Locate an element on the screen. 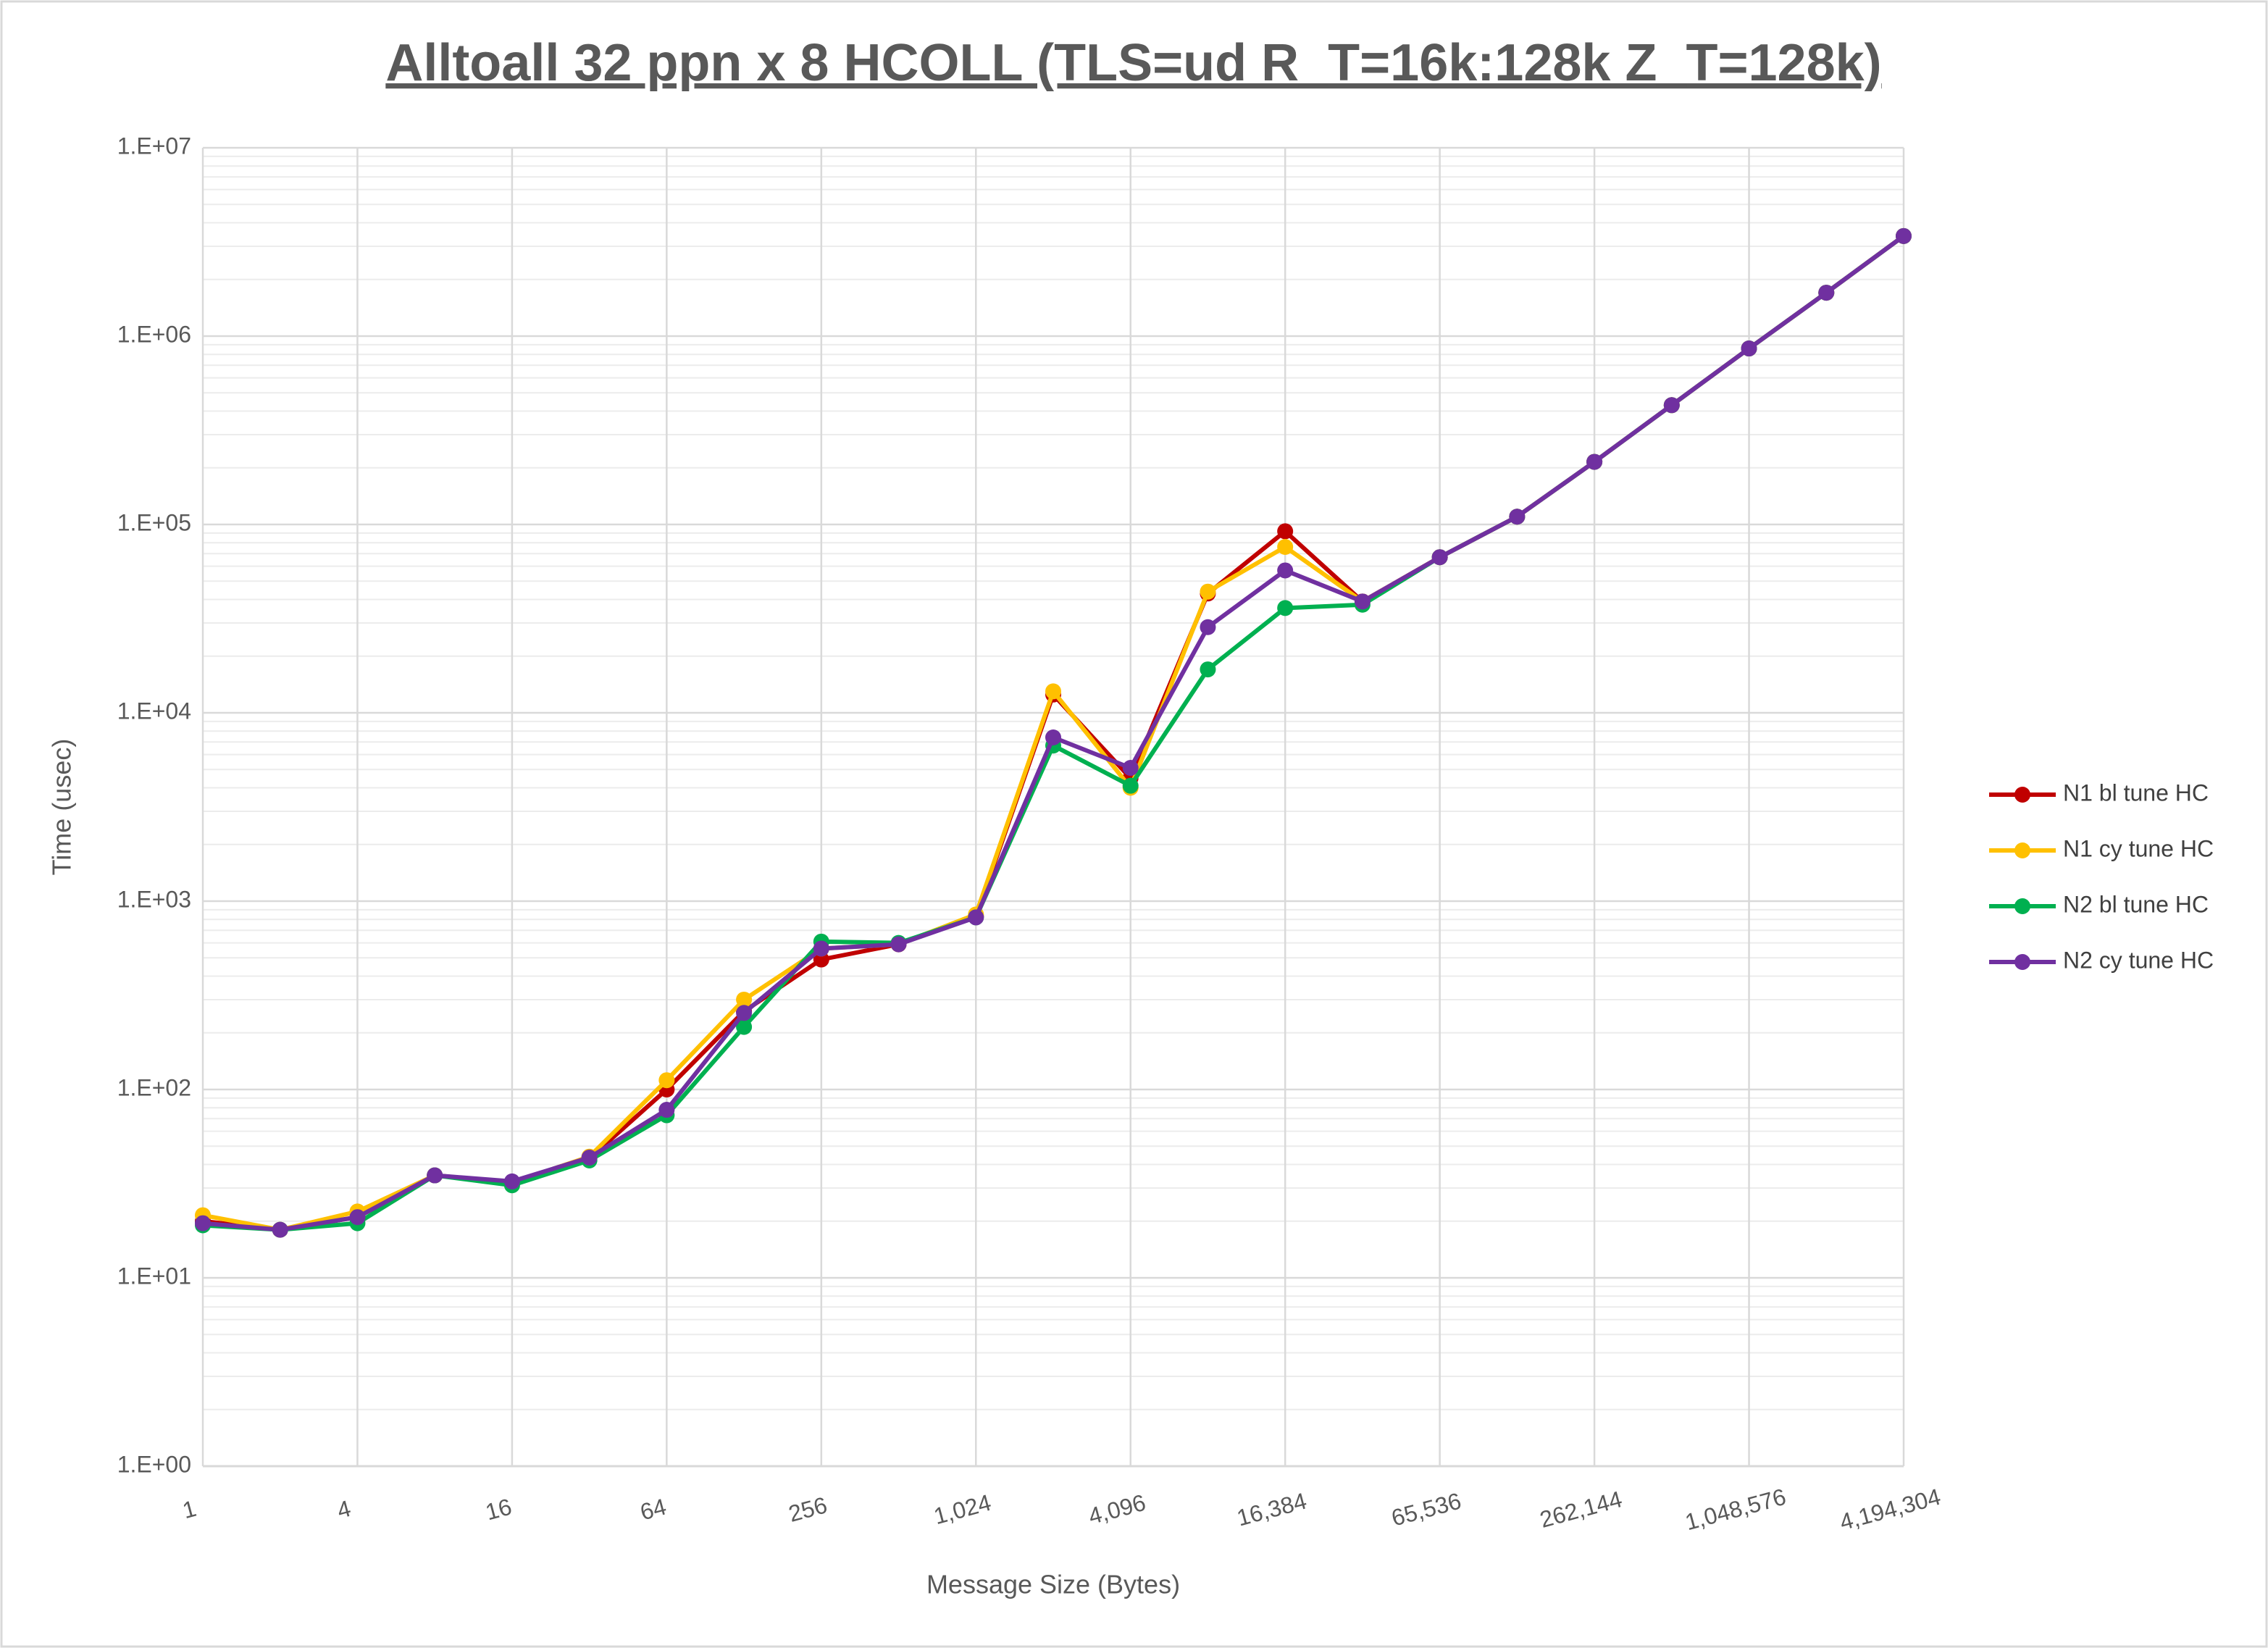 This screenshot has width=2268, height=1648. legend-label: N1 bl tune HC is located at coordinates (2136, 792).